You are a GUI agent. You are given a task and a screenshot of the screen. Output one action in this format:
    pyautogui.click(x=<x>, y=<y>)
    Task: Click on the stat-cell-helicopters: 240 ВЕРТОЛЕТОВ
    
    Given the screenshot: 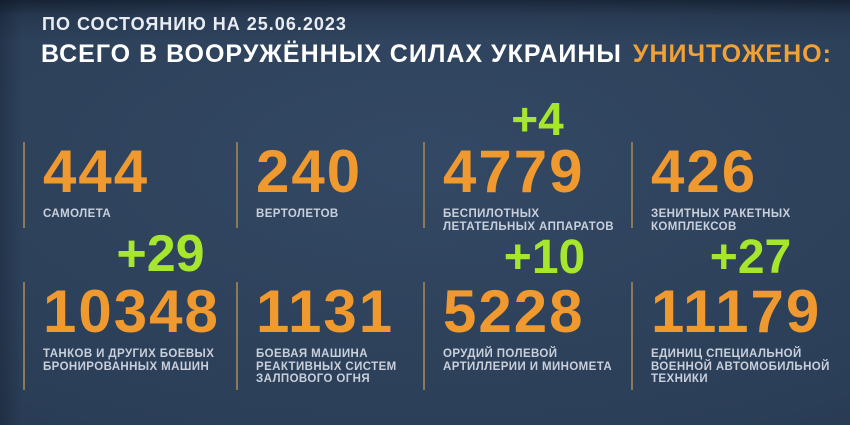 What is the action you would take?
    pyautogui.click(x=326, y=185)
    